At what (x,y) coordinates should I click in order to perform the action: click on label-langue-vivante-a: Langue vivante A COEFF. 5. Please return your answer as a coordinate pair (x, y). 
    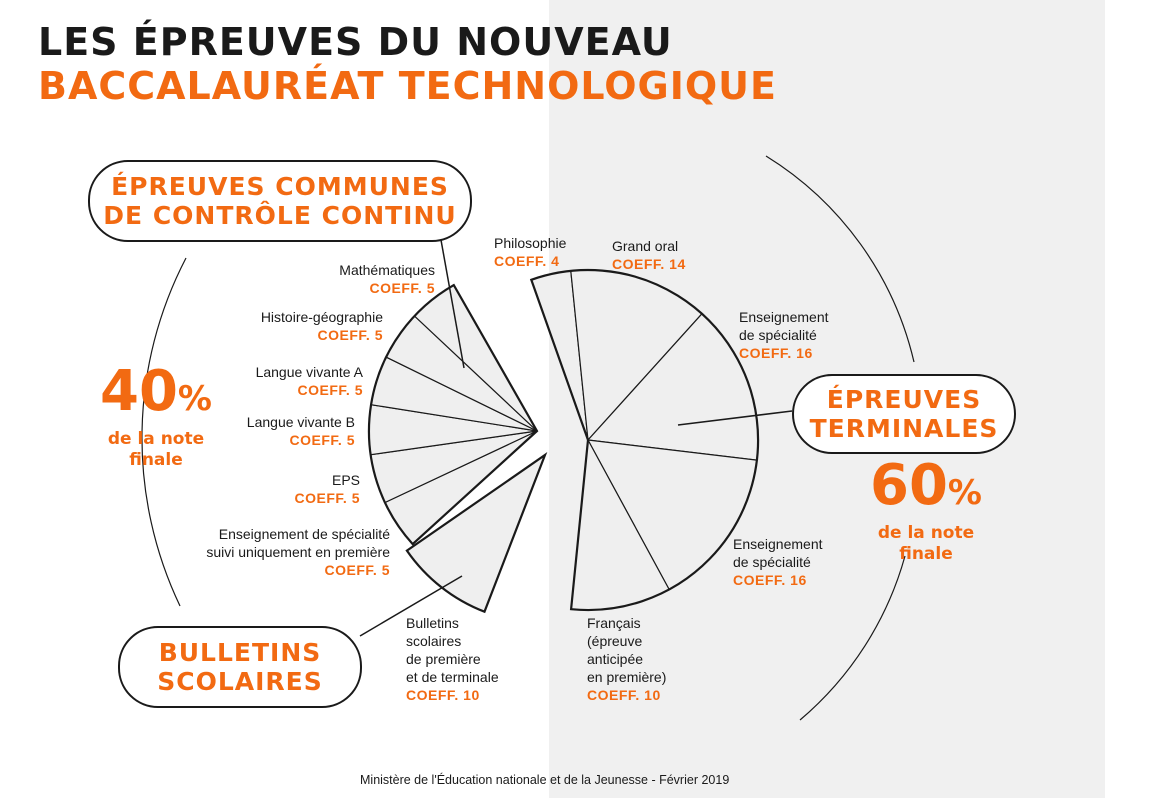
    Looking at the image, I should click on (309, 381).